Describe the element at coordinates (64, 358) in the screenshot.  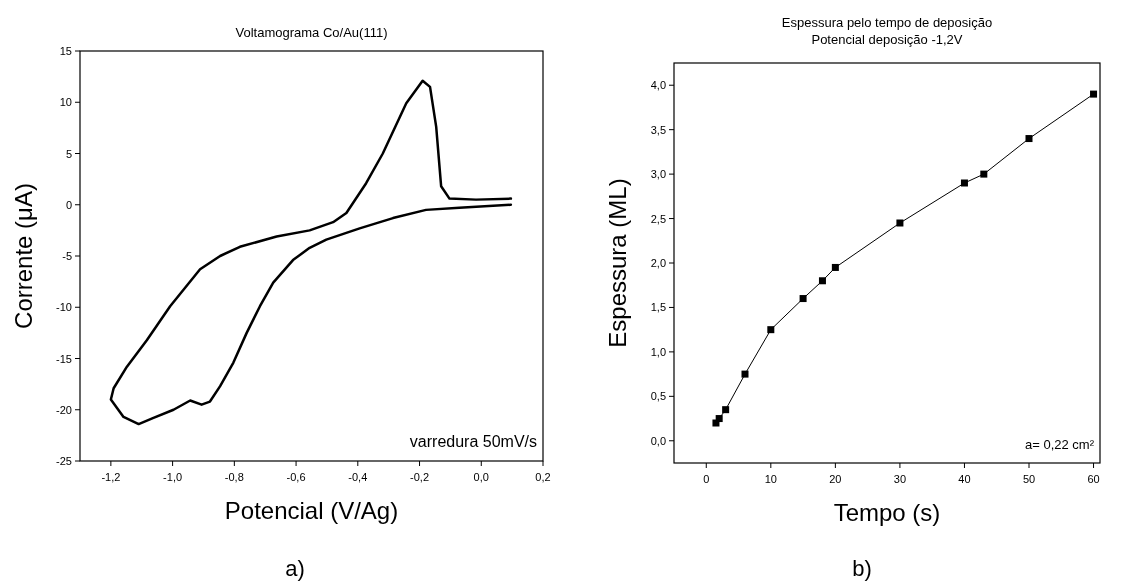
I see `y-tick-label: -15` at that location.